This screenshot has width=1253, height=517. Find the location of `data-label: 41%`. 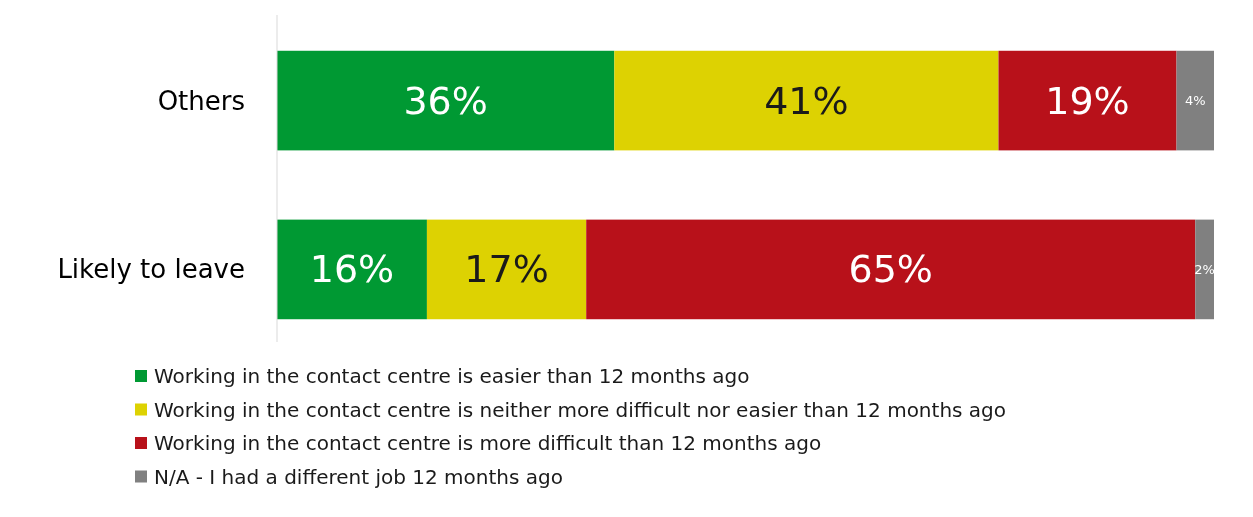

data-label: 41% is located at coordinates (806, 100).